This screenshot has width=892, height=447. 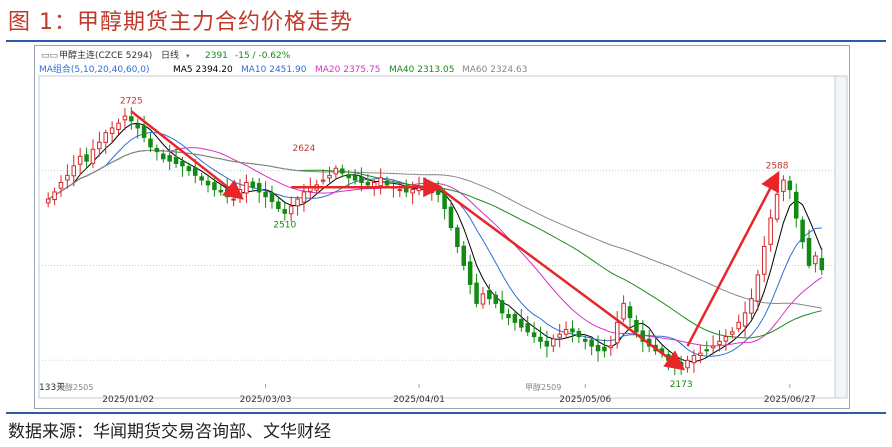 I want to click on price-annotation: 2588, so click(x=777, y=166).